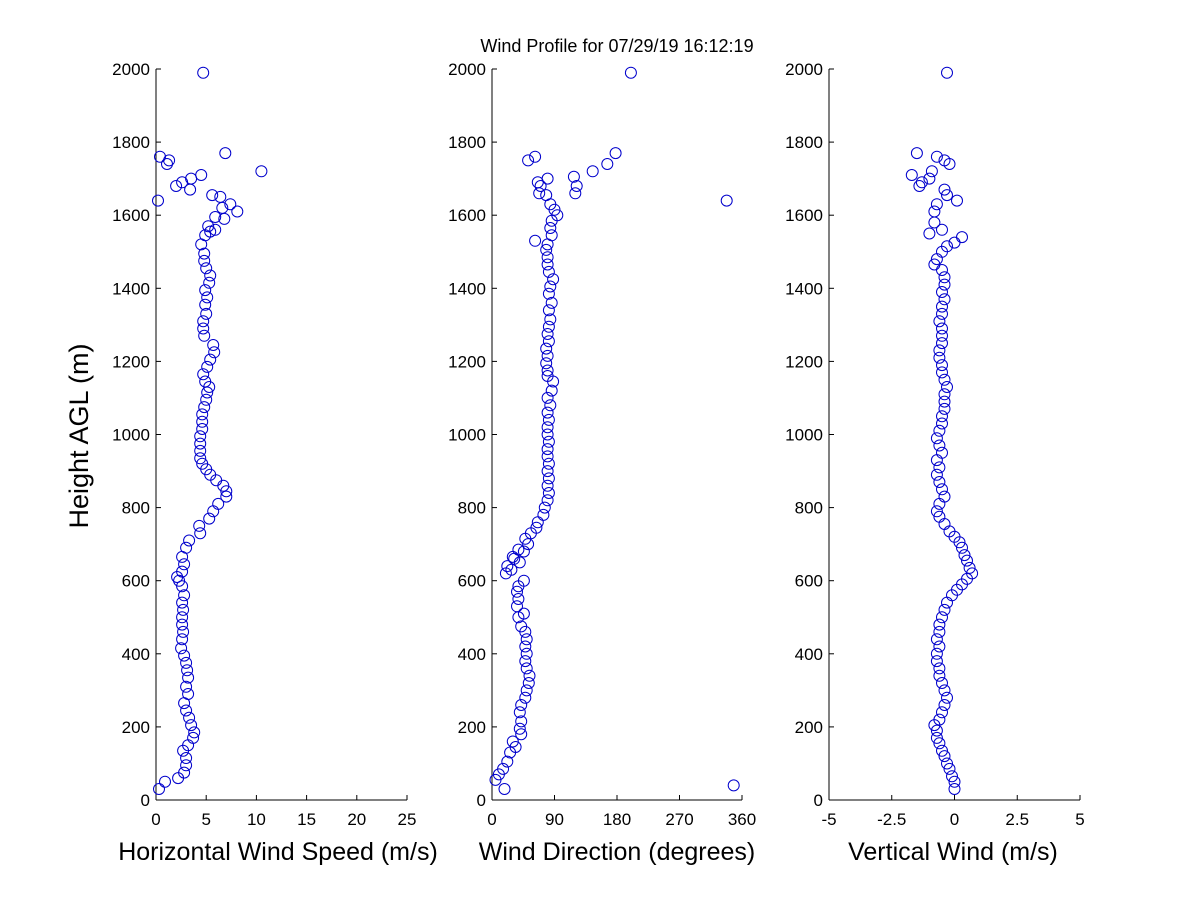 The image size is (1200, 900). Describe the element at coordinates (891, 819) in the screenshot. I see `x-tick-label: -2.5` at that location.